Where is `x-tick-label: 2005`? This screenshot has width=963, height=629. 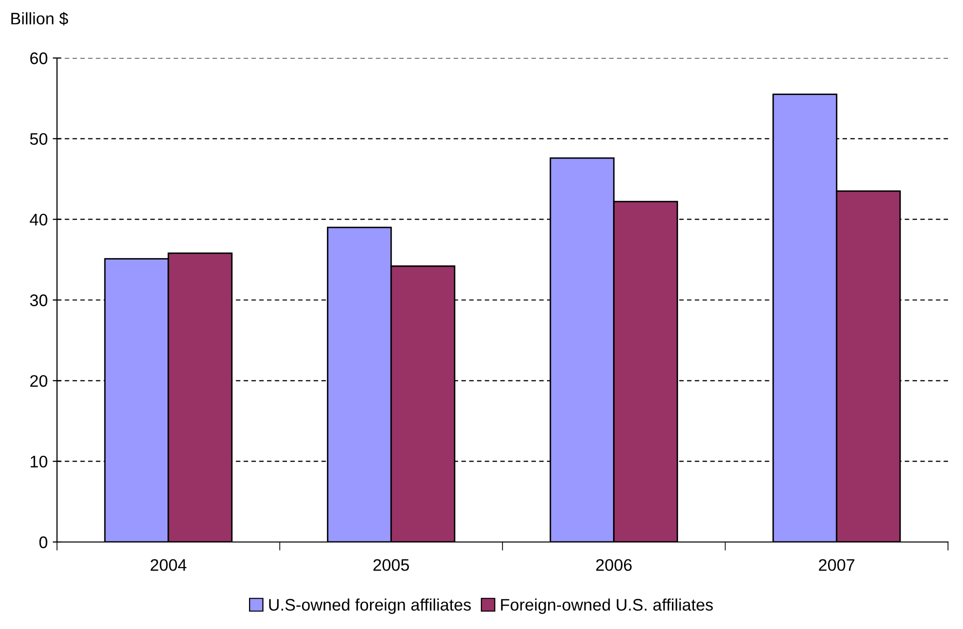
x-tick-label: 2005 is located at coordinates (391, 565).